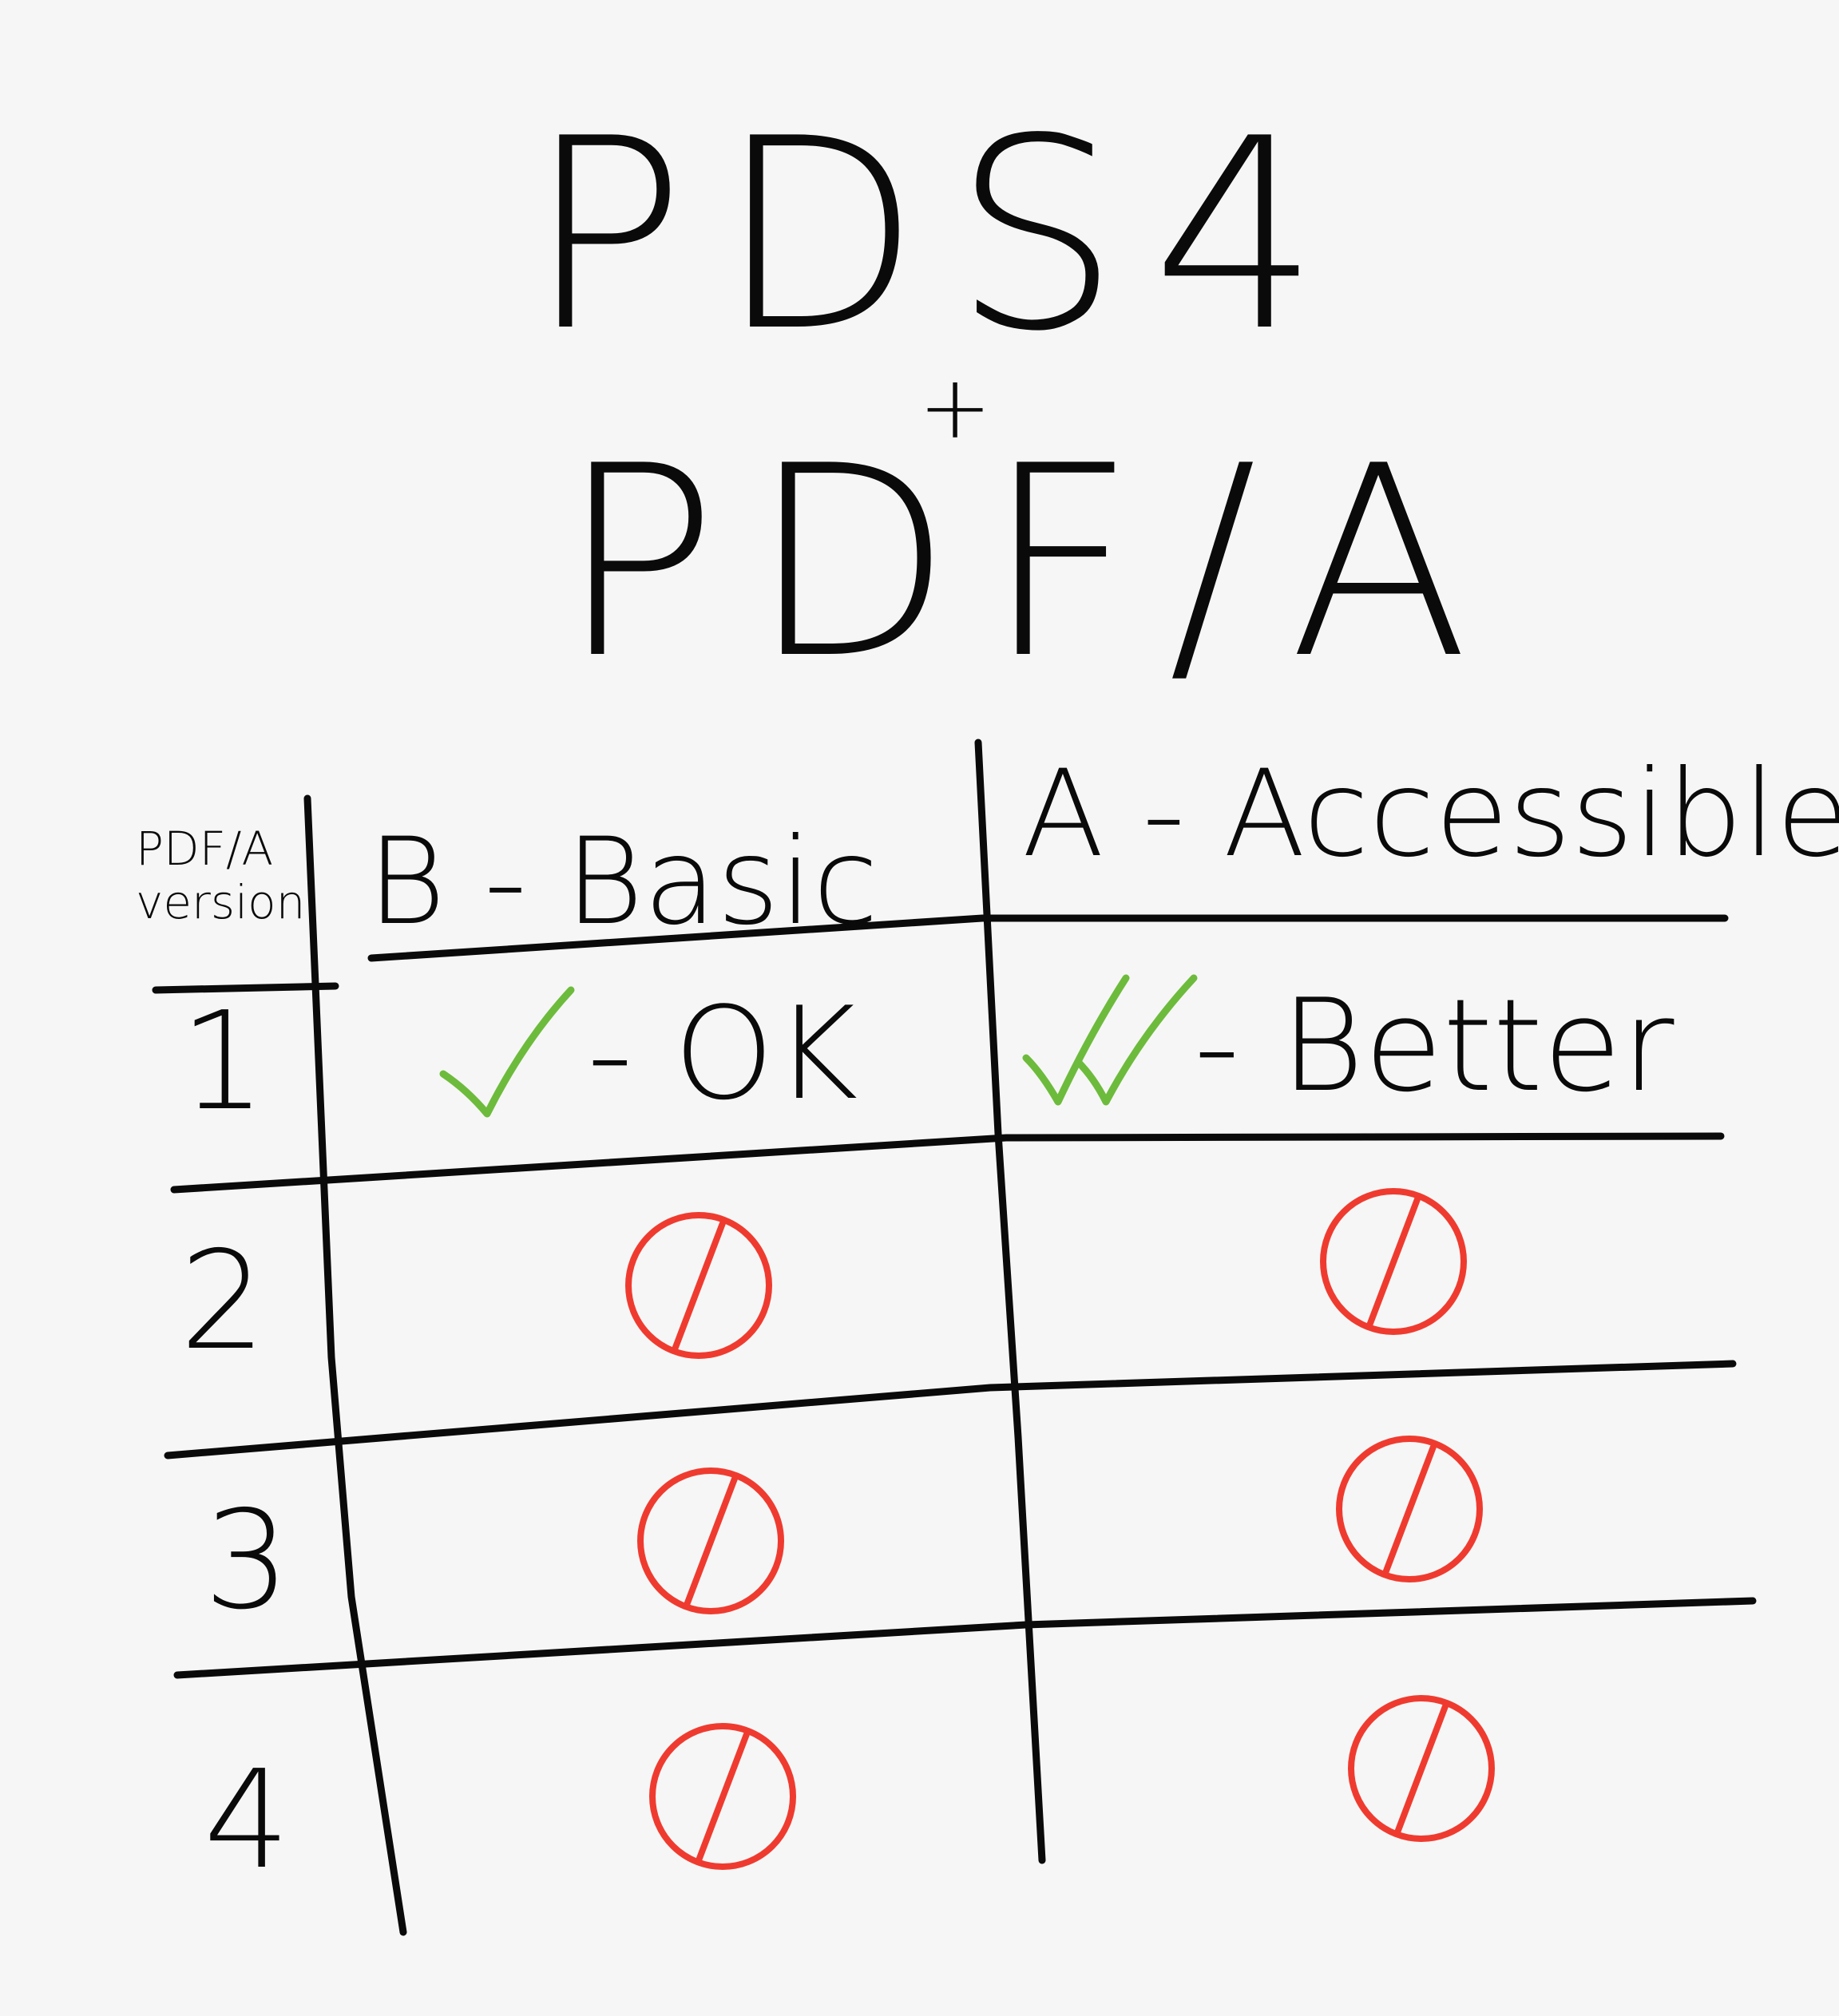  I want to click on check-icon, so click(507, 1052).